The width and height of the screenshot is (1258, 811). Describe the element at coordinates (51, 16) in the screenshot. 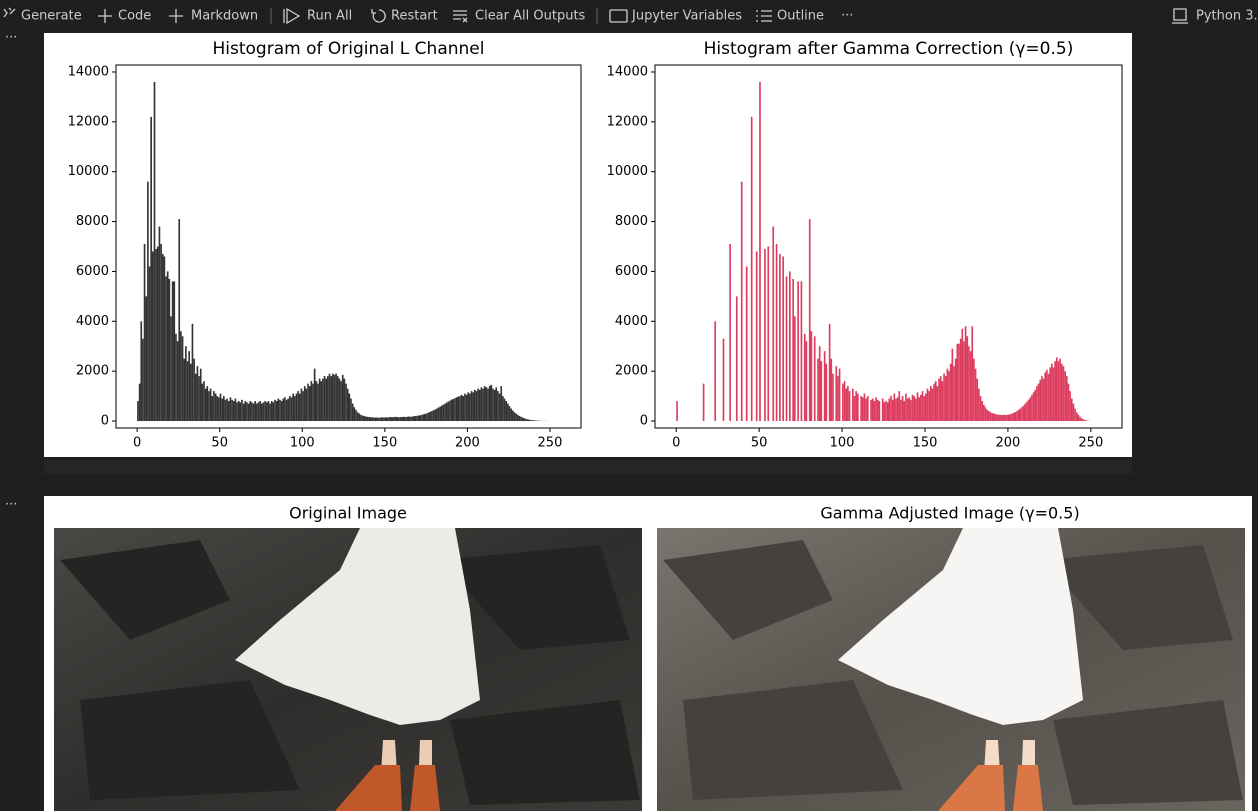

I see `toolbar-item: Generate` at that location.